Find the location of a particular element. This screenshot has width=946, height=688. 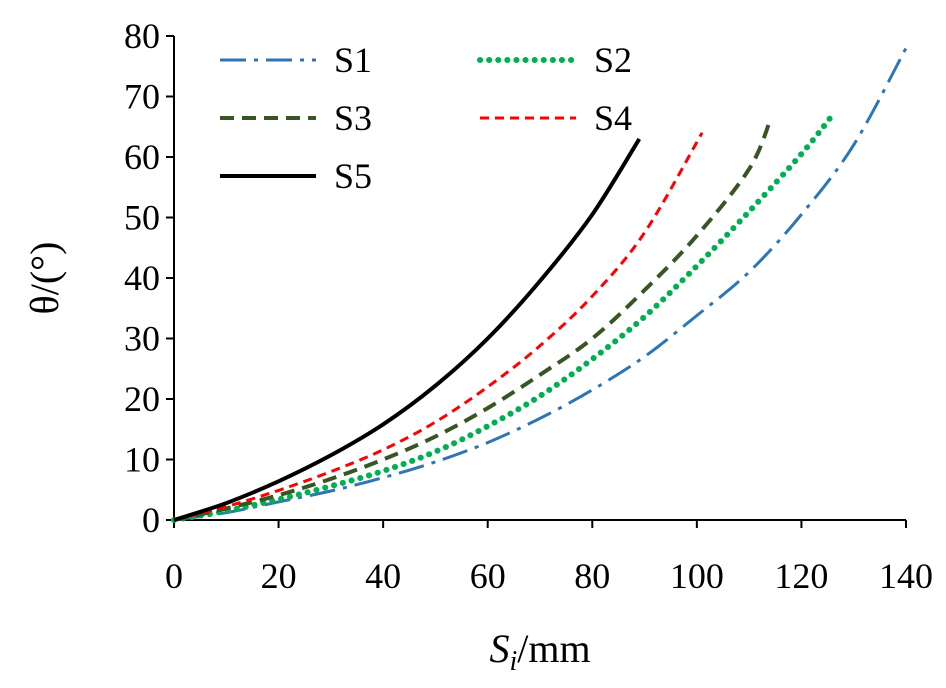

y-tick-label: 10 is located at coordinates (142, 460).